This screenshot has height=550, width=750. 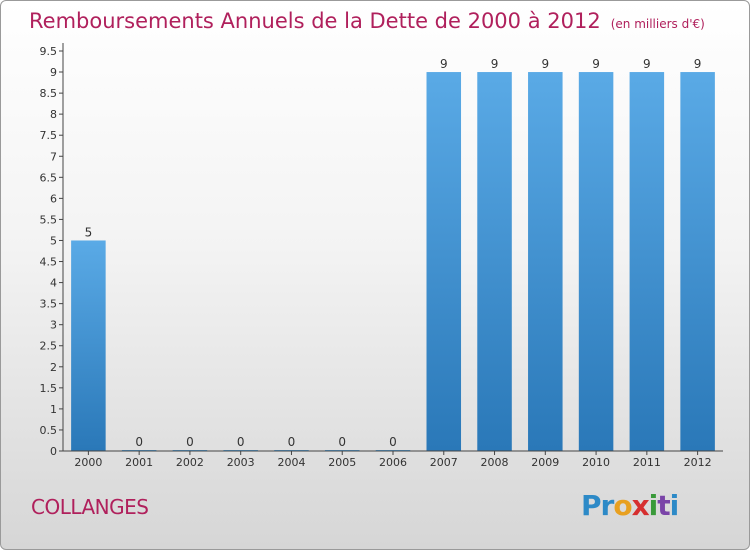 What do you see at coordinates (545, 462) in the screenshot?
I see `x-tick-label: 2009` at bounding box center [545, 462].